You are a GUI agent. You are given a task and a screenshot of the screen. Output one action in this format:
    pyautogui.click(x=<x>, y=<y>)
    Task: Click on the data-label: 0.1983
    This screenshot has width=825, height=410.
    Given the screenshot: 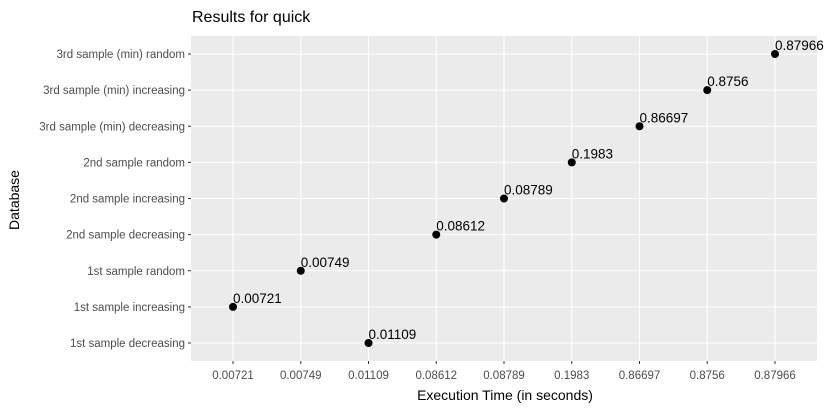 What is the action you would take?
    pyautogui.click(x=592, y=153)
    